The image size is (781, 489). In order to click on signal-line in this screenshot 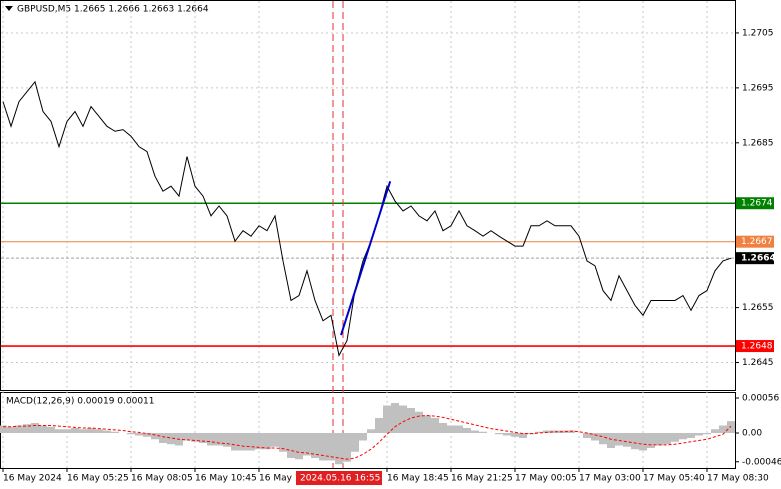, I will do `click(367, 437)`.